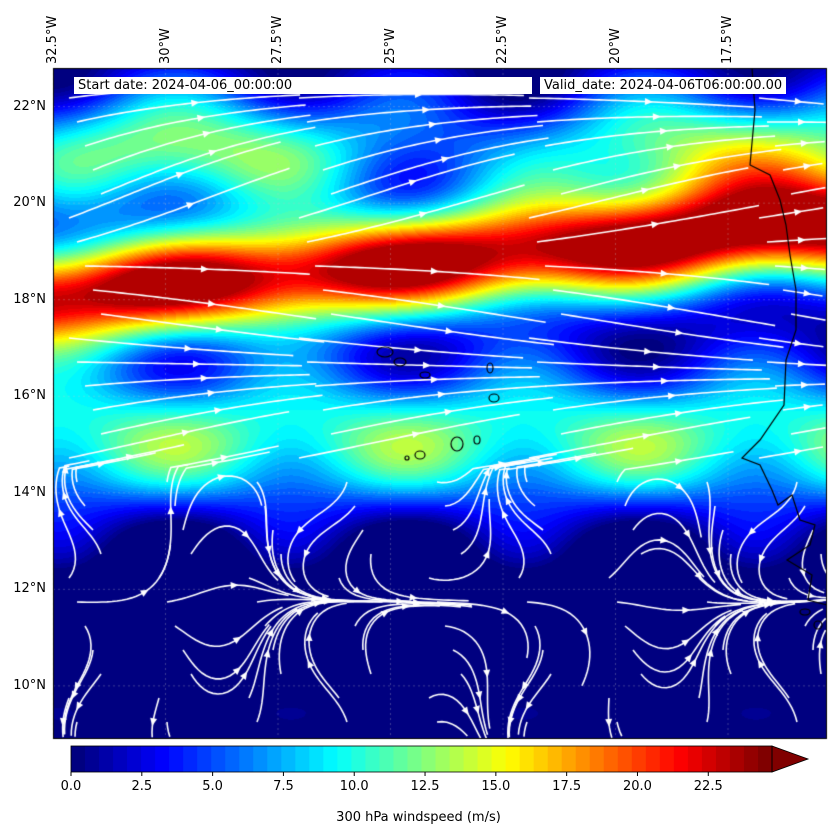 The height and width of the screenshot is (836, 837). I want to click on colorbar-tick-label: 5.0, so click(212, 786).